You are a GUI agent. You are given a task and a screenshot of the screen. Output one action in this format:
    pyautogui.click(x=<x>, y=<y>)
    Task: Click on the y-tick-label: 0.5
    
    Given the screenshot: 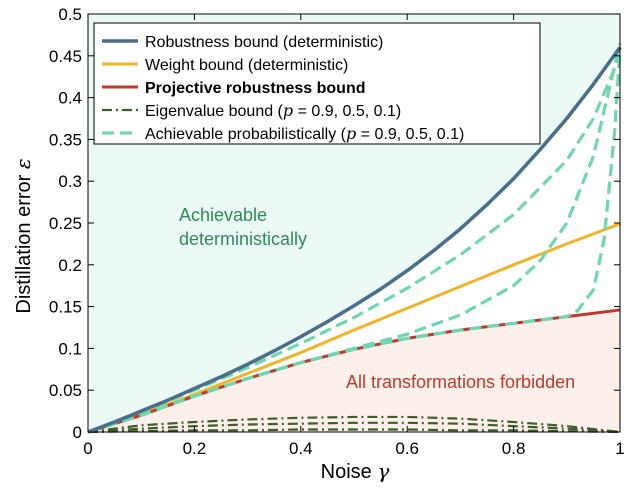 What is the action you would take?
    pyautogui.click(x=70, y=14)
    